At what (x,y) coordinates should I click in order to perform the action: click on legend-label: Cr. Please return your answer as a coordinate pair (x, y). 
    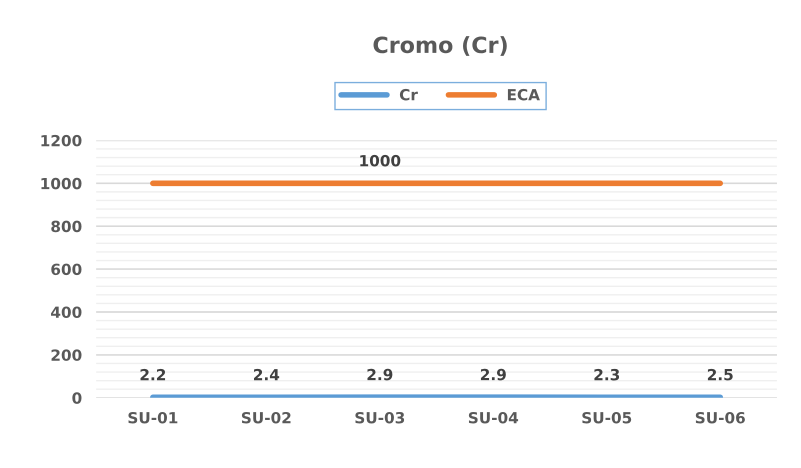
    Looking at the image, I should click on (409, 94).